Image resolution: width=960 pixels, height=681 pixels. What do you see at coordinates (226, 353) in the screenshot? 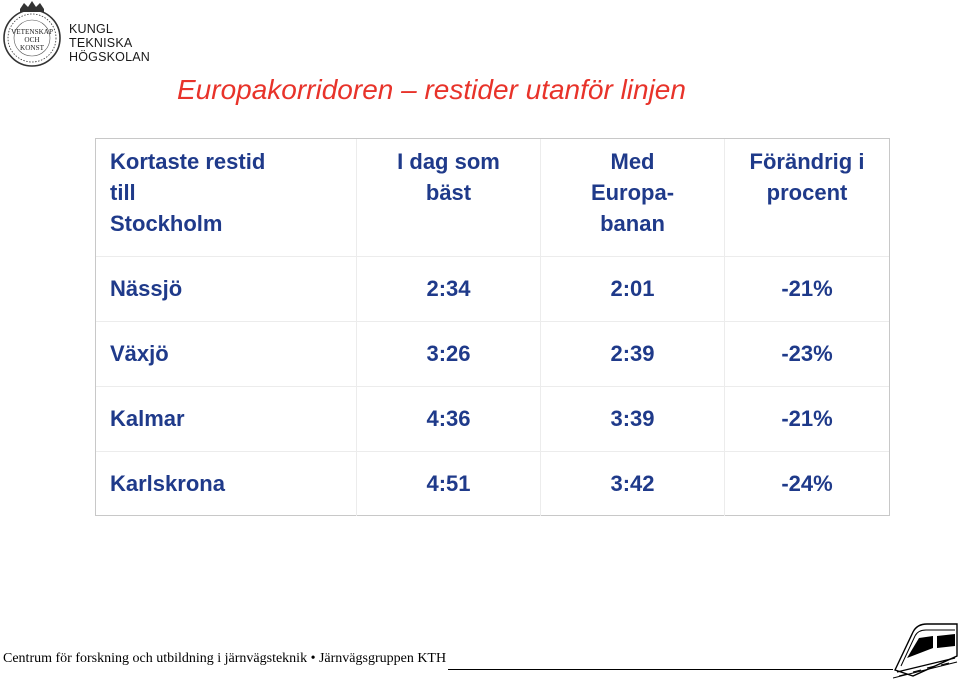
I see `cell-destination: Växjö` at bounding box center [226, 353].